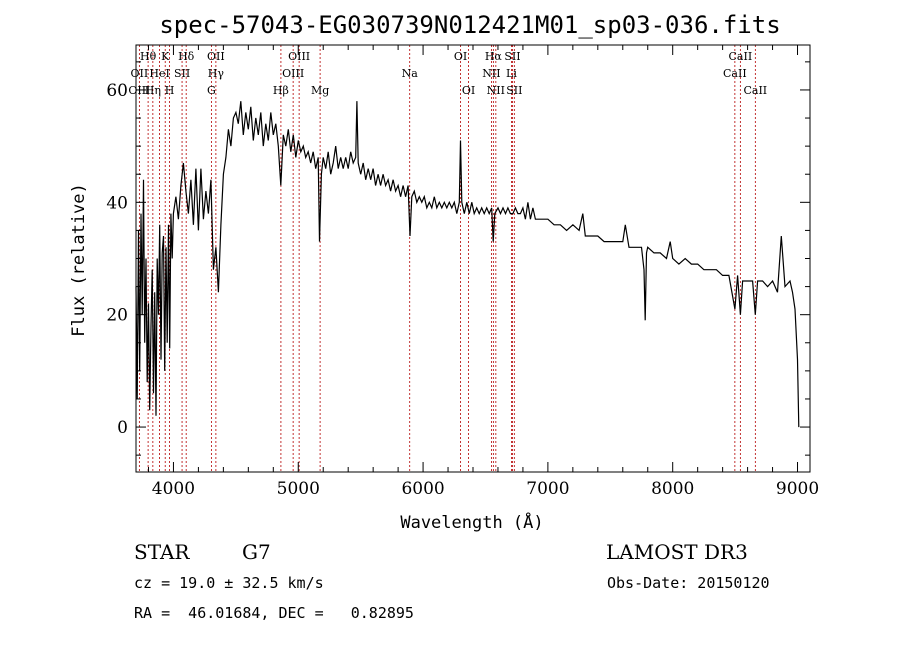 The image size is (900, 649). Describe the element at coordinates (211, 90) in the screenshot. I see `spectral-line-label: G` at that location.